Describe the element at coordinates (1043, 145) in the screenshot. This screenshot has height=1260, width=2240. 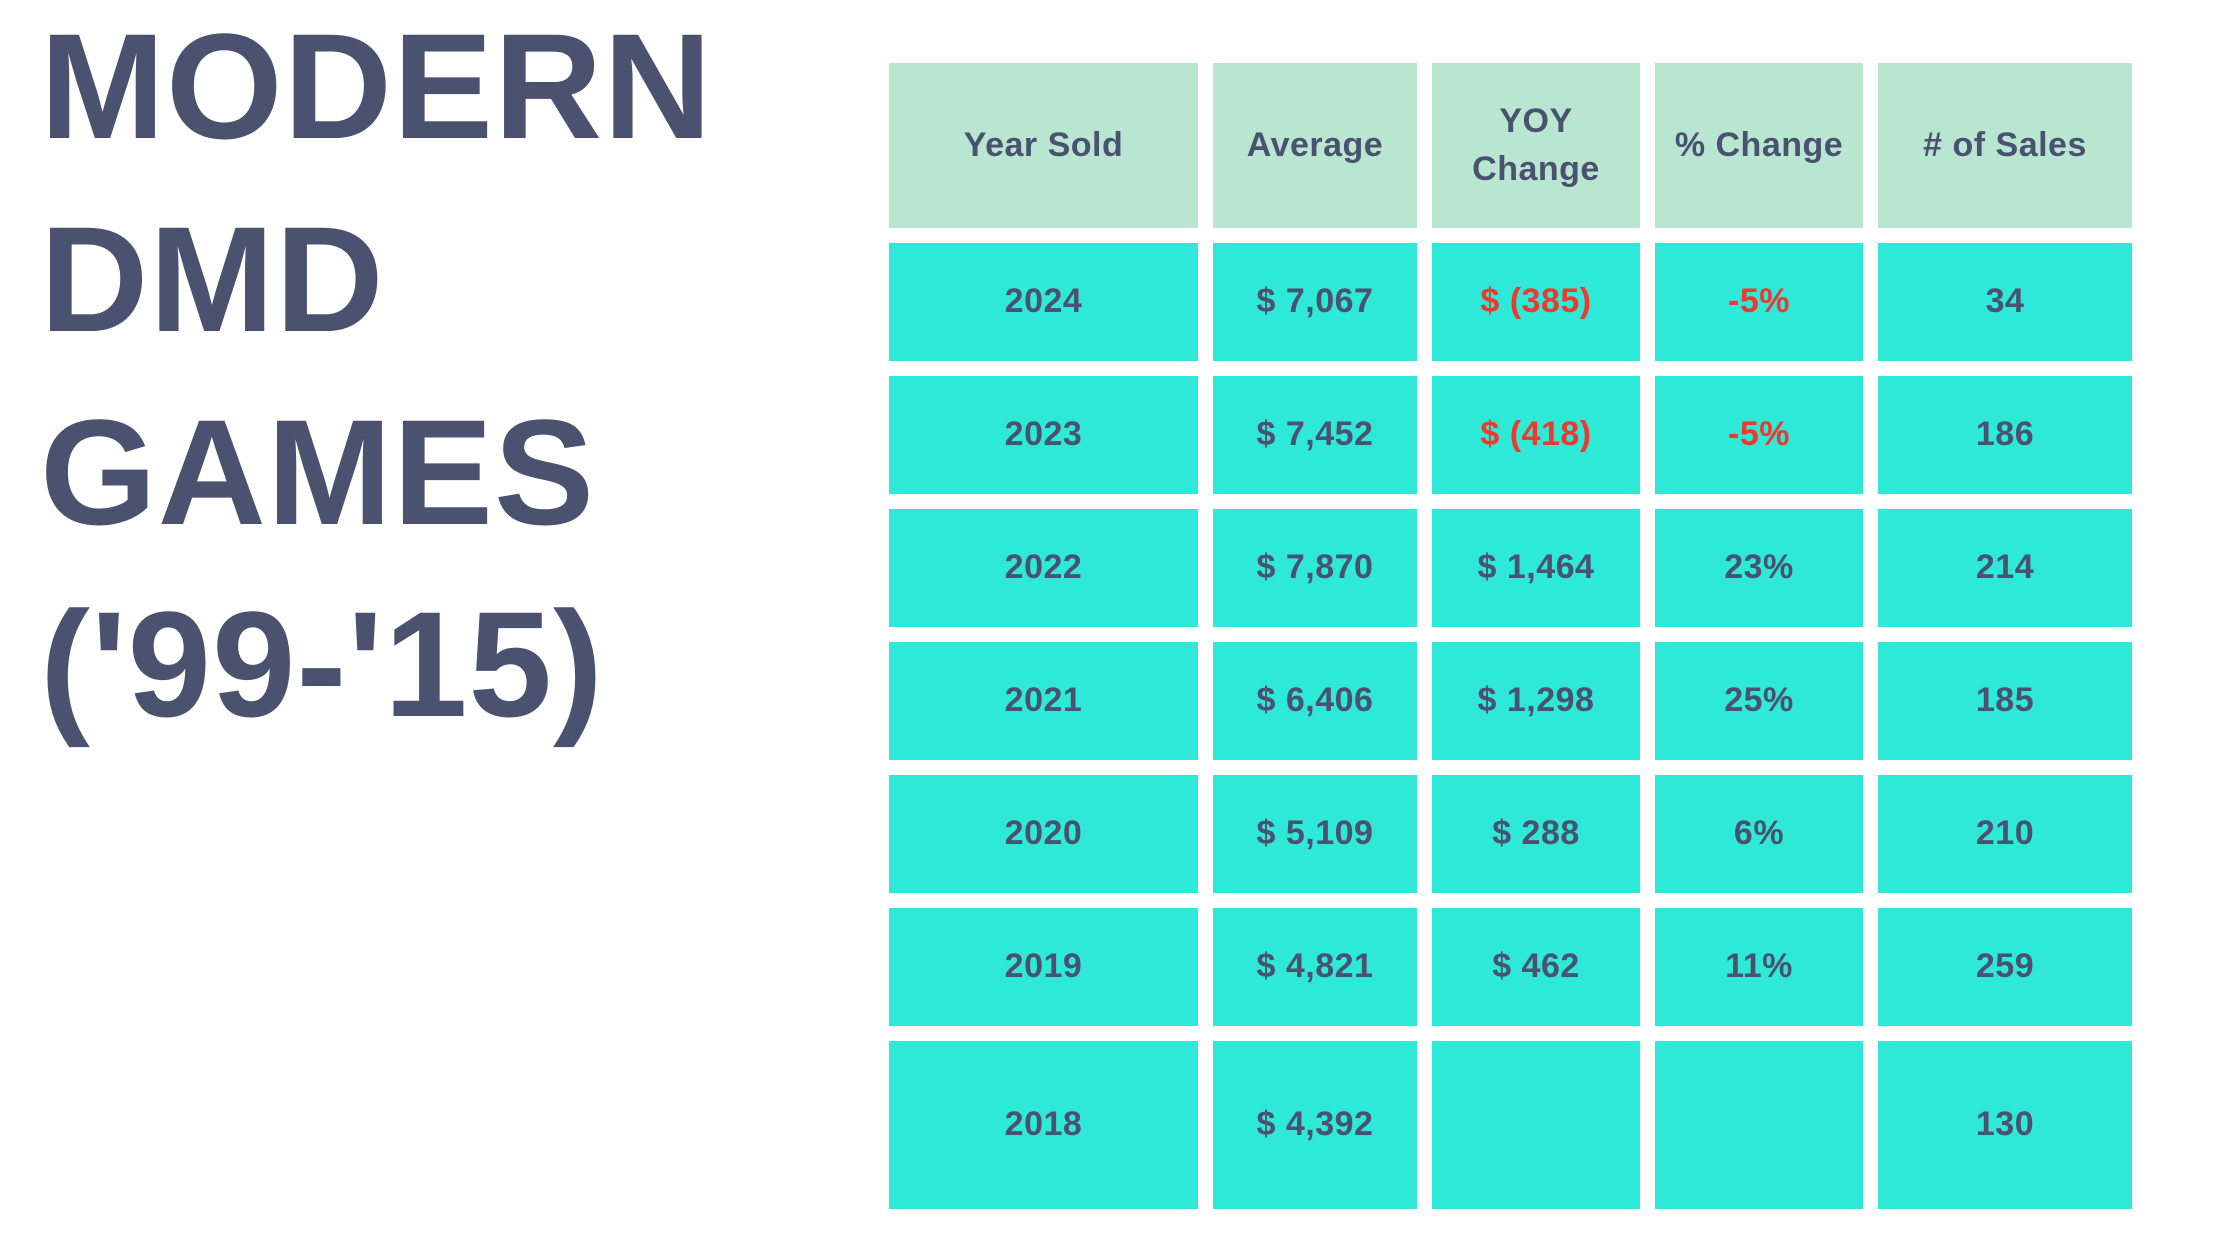
I see `header-year-sold: Year Sold` at that location.